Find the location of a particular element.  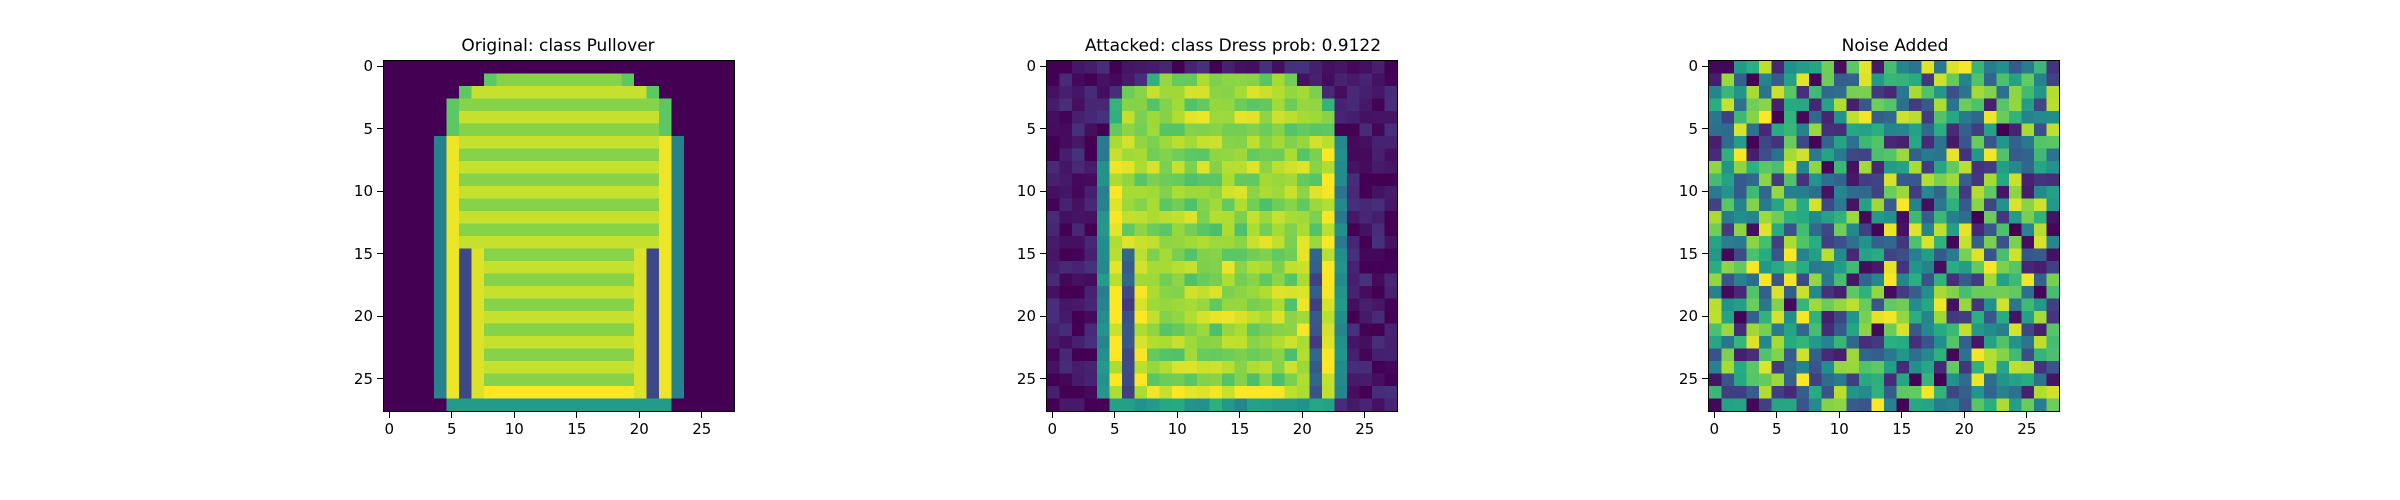

image-noise is located at coordinates (1884, 236).